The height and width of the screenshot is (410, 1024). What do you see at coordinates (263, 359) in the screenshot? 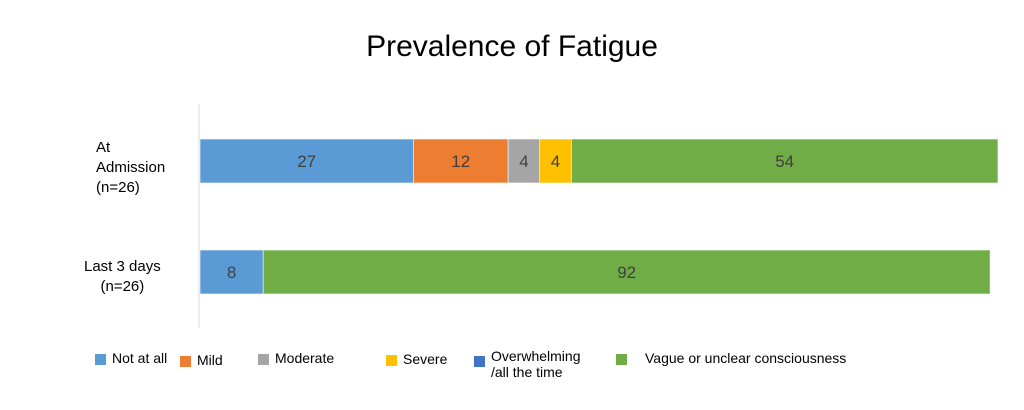
I see `legend-swatch-moderate` at bounding box center [263, 359].